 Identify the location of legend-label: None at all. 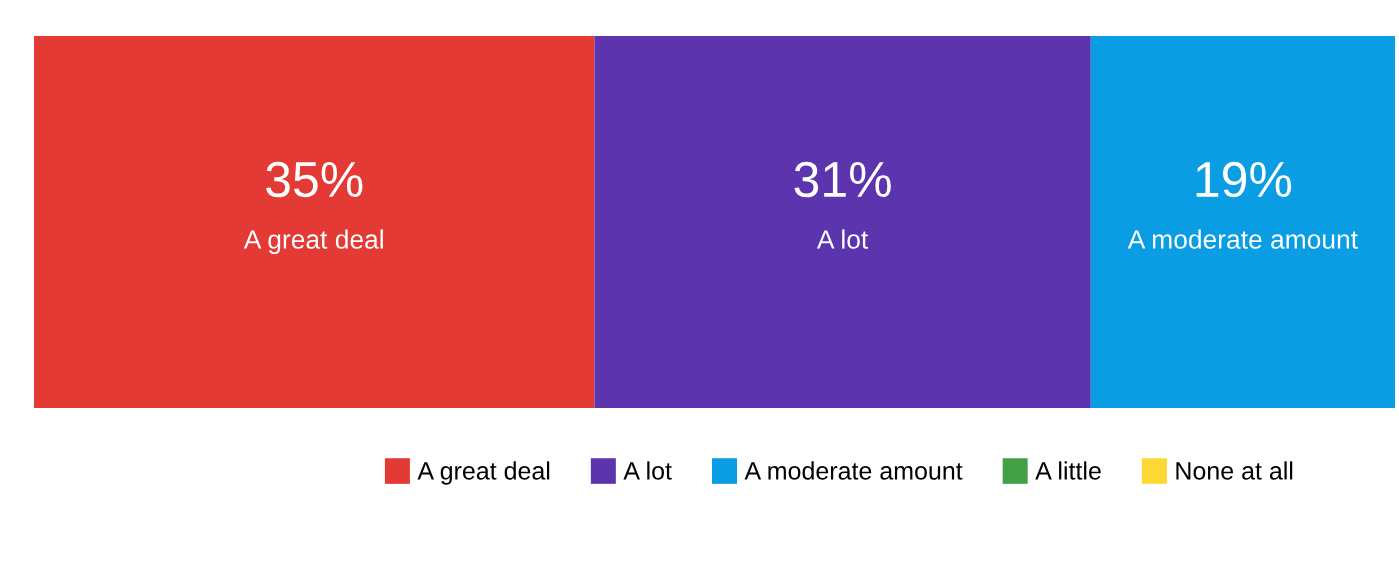
(1234, 470).